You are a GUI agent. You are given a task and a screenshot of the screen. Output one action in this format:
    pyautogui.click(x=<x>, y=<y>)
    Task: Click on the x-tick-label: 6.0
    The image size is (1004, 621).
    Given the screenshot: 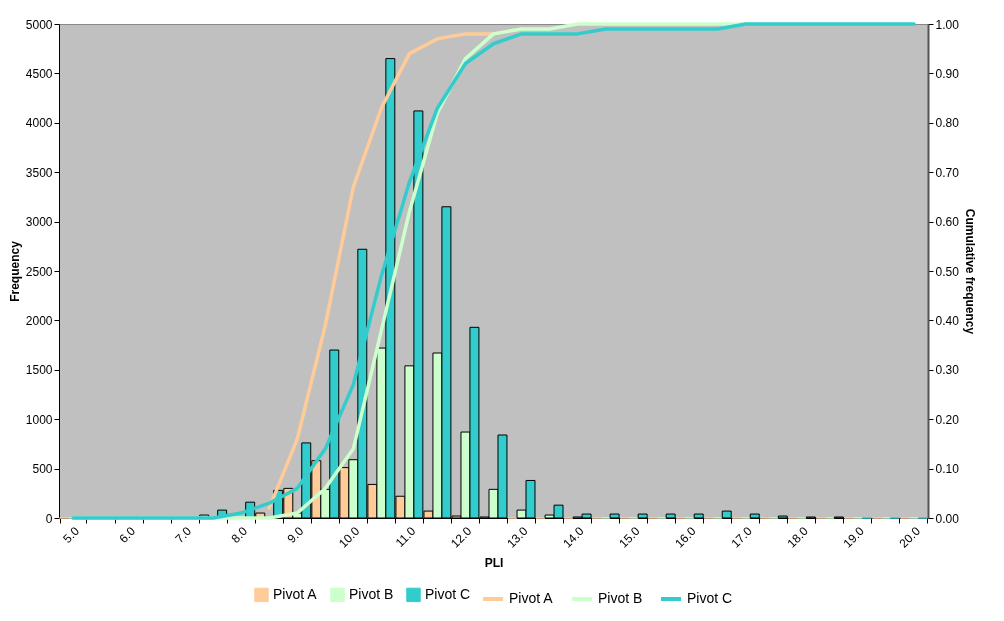 What is the action you would take?
    pyautogui.click(x=127, y=534)
    